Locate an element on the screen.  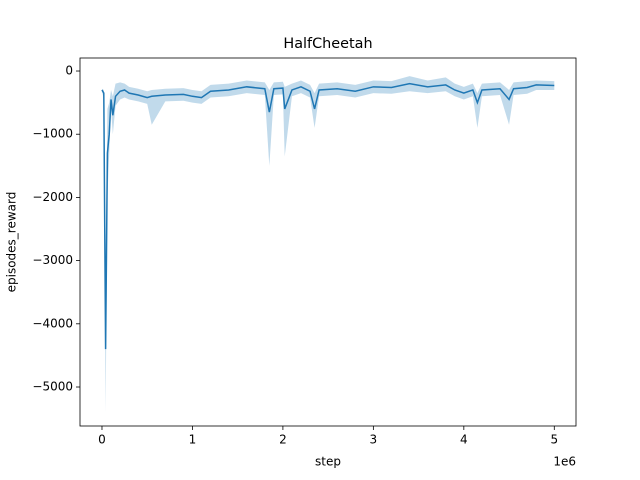
y-tick-label: −4000 is located at coordinates (52, 323).